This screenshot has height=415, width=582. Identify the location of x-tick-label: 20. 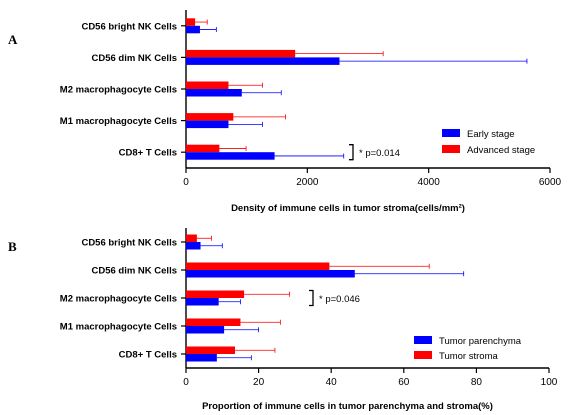
(259, 382).